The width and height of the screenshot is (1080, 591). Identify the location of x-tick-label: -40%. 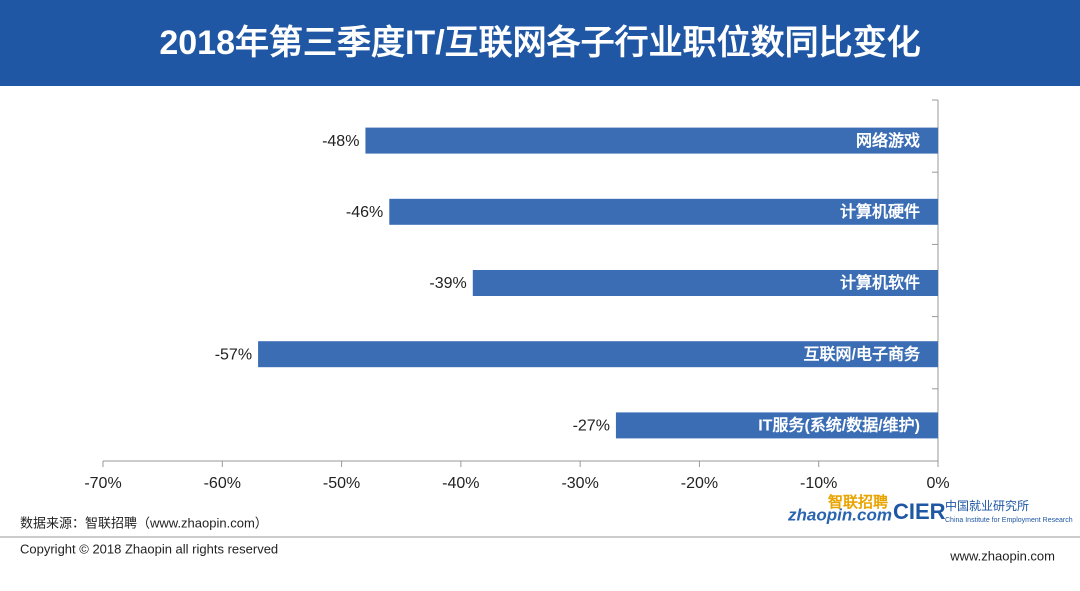
(460, 483).